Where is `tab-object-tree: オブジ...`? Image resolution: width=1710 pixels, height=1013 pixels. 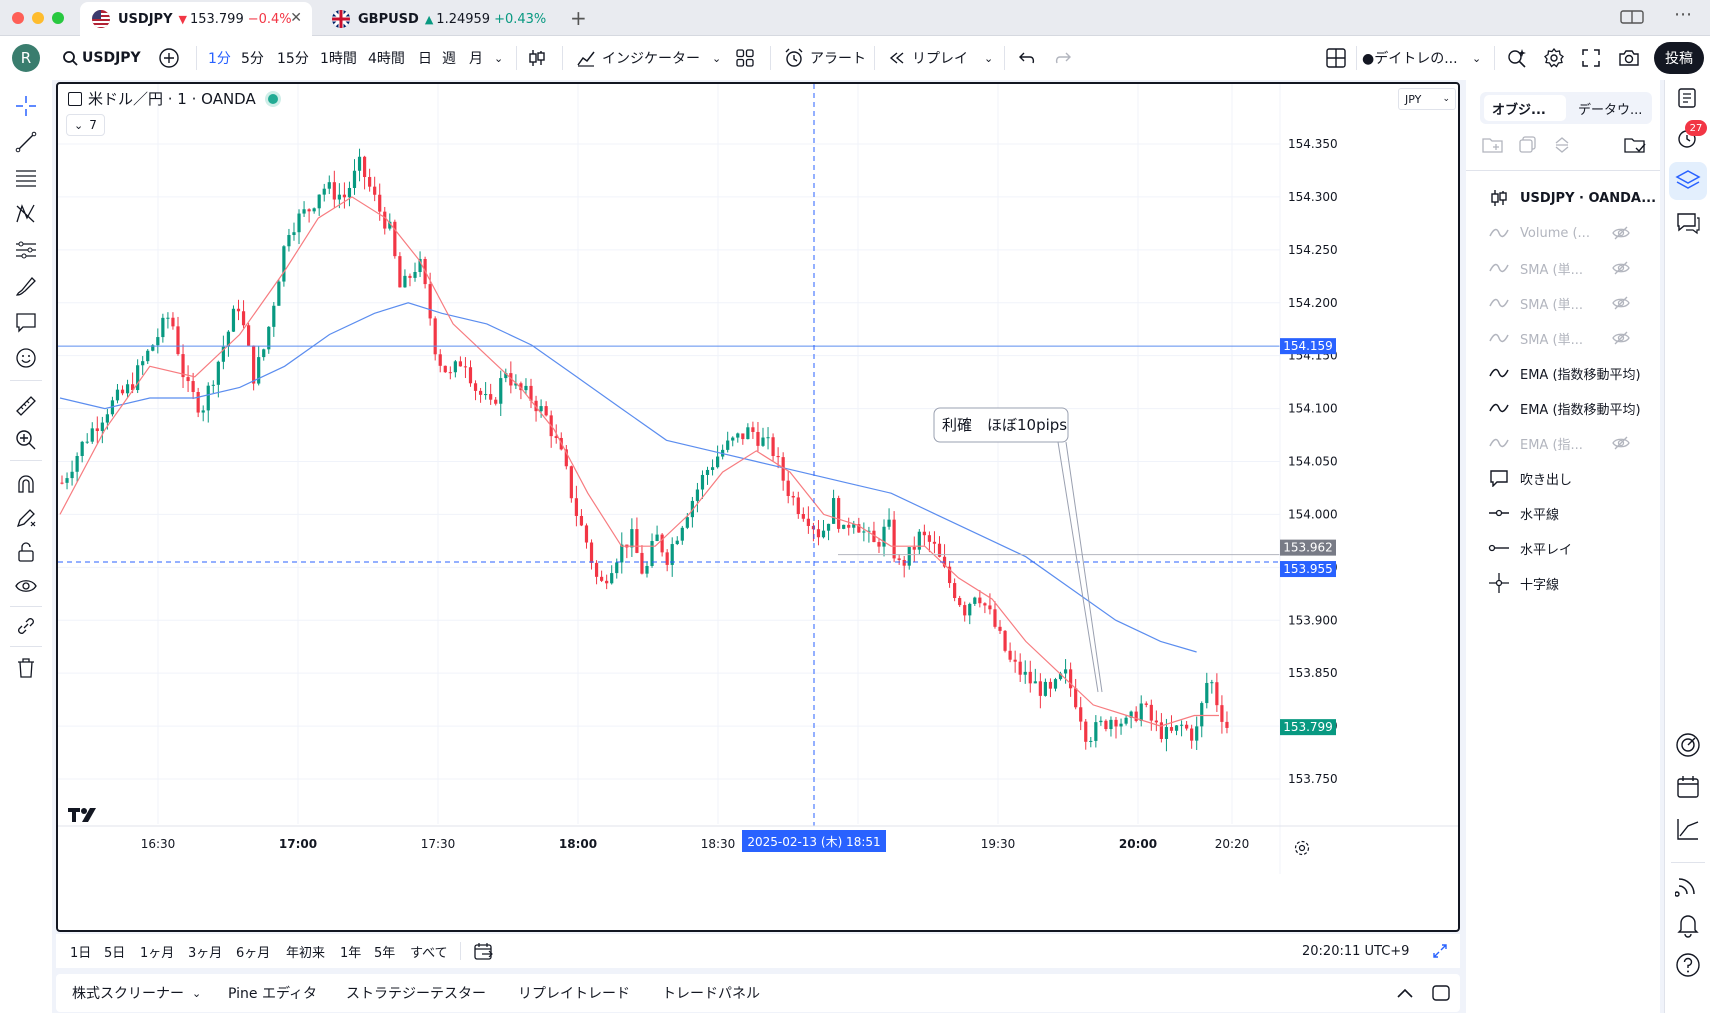
tab-object-tree: オブジ... is located at coordinates (1525, 108).